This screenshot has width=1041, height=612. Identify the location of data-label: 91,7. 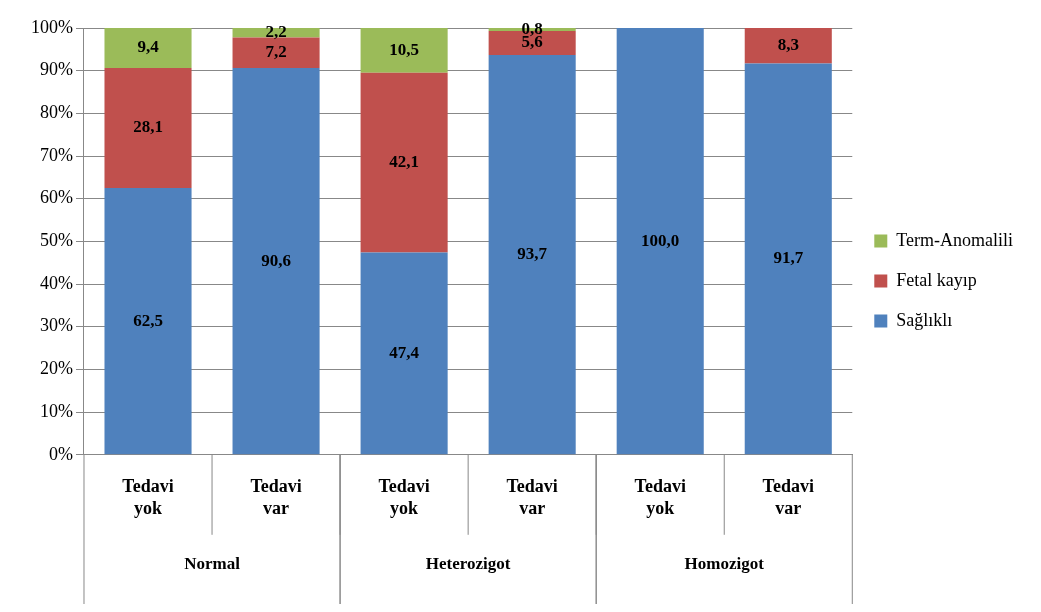
(788, 258).